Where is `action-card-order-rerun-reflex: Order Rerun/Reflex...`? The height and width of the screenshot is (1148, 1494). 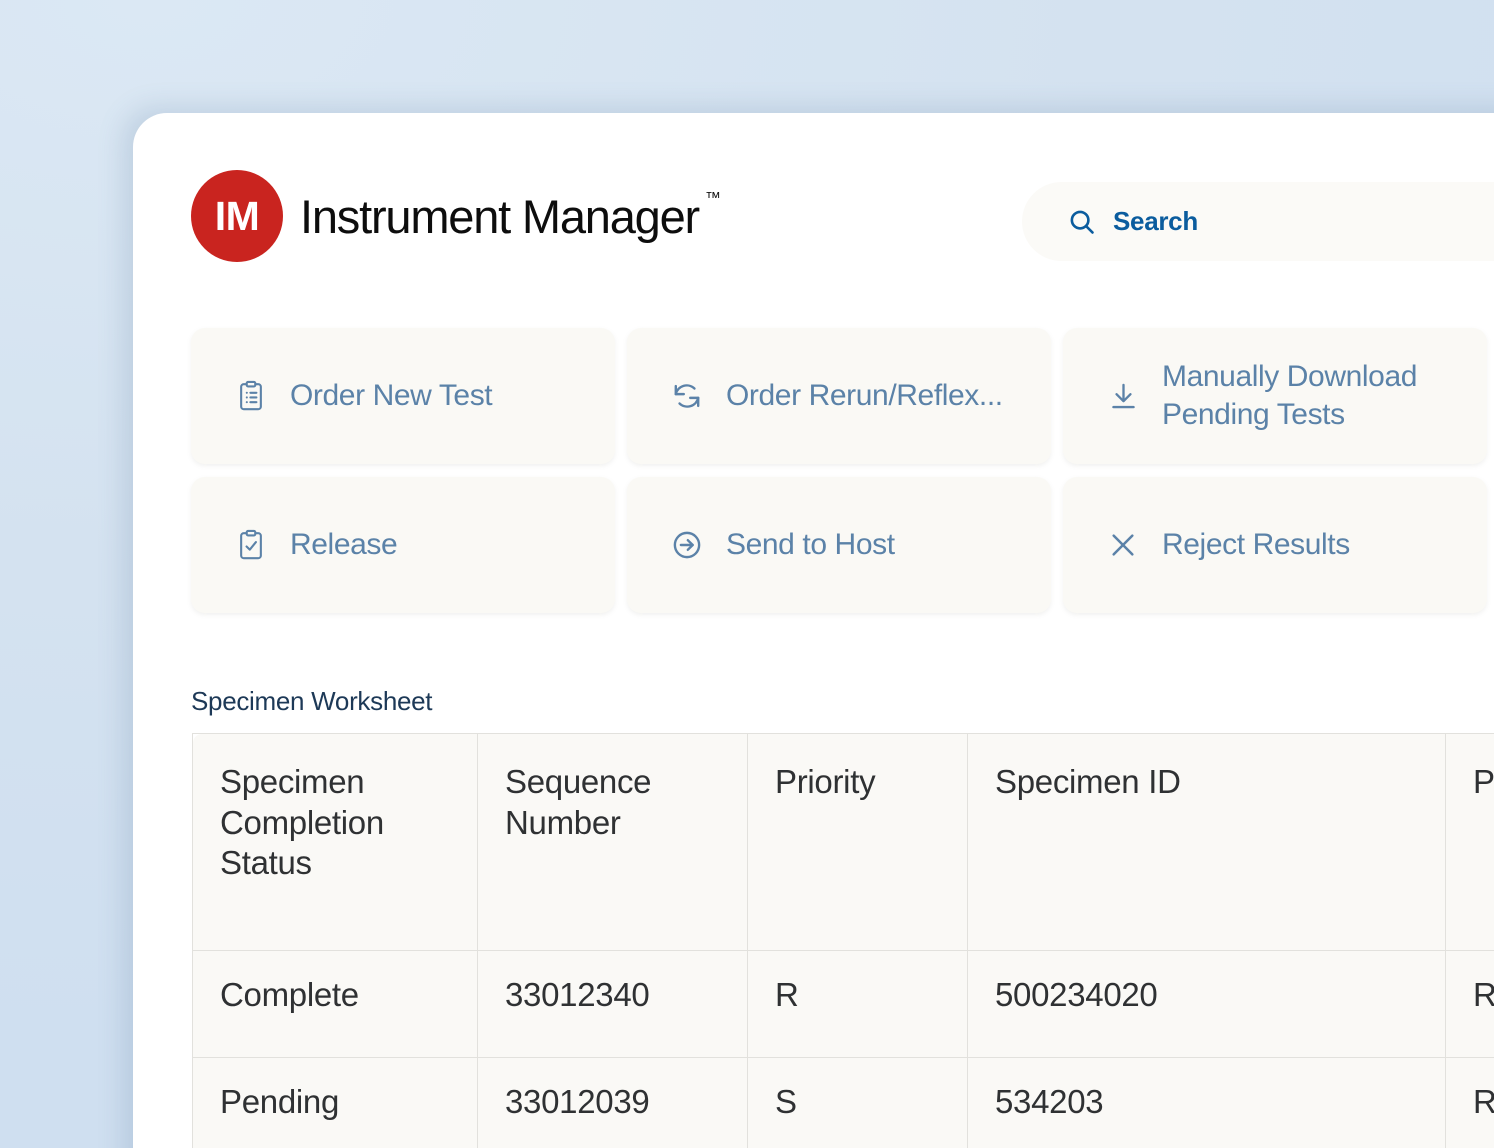
action-card-order-rerun-reflex: Order Rerun/Reflex... is located at coordinates (839, 396).